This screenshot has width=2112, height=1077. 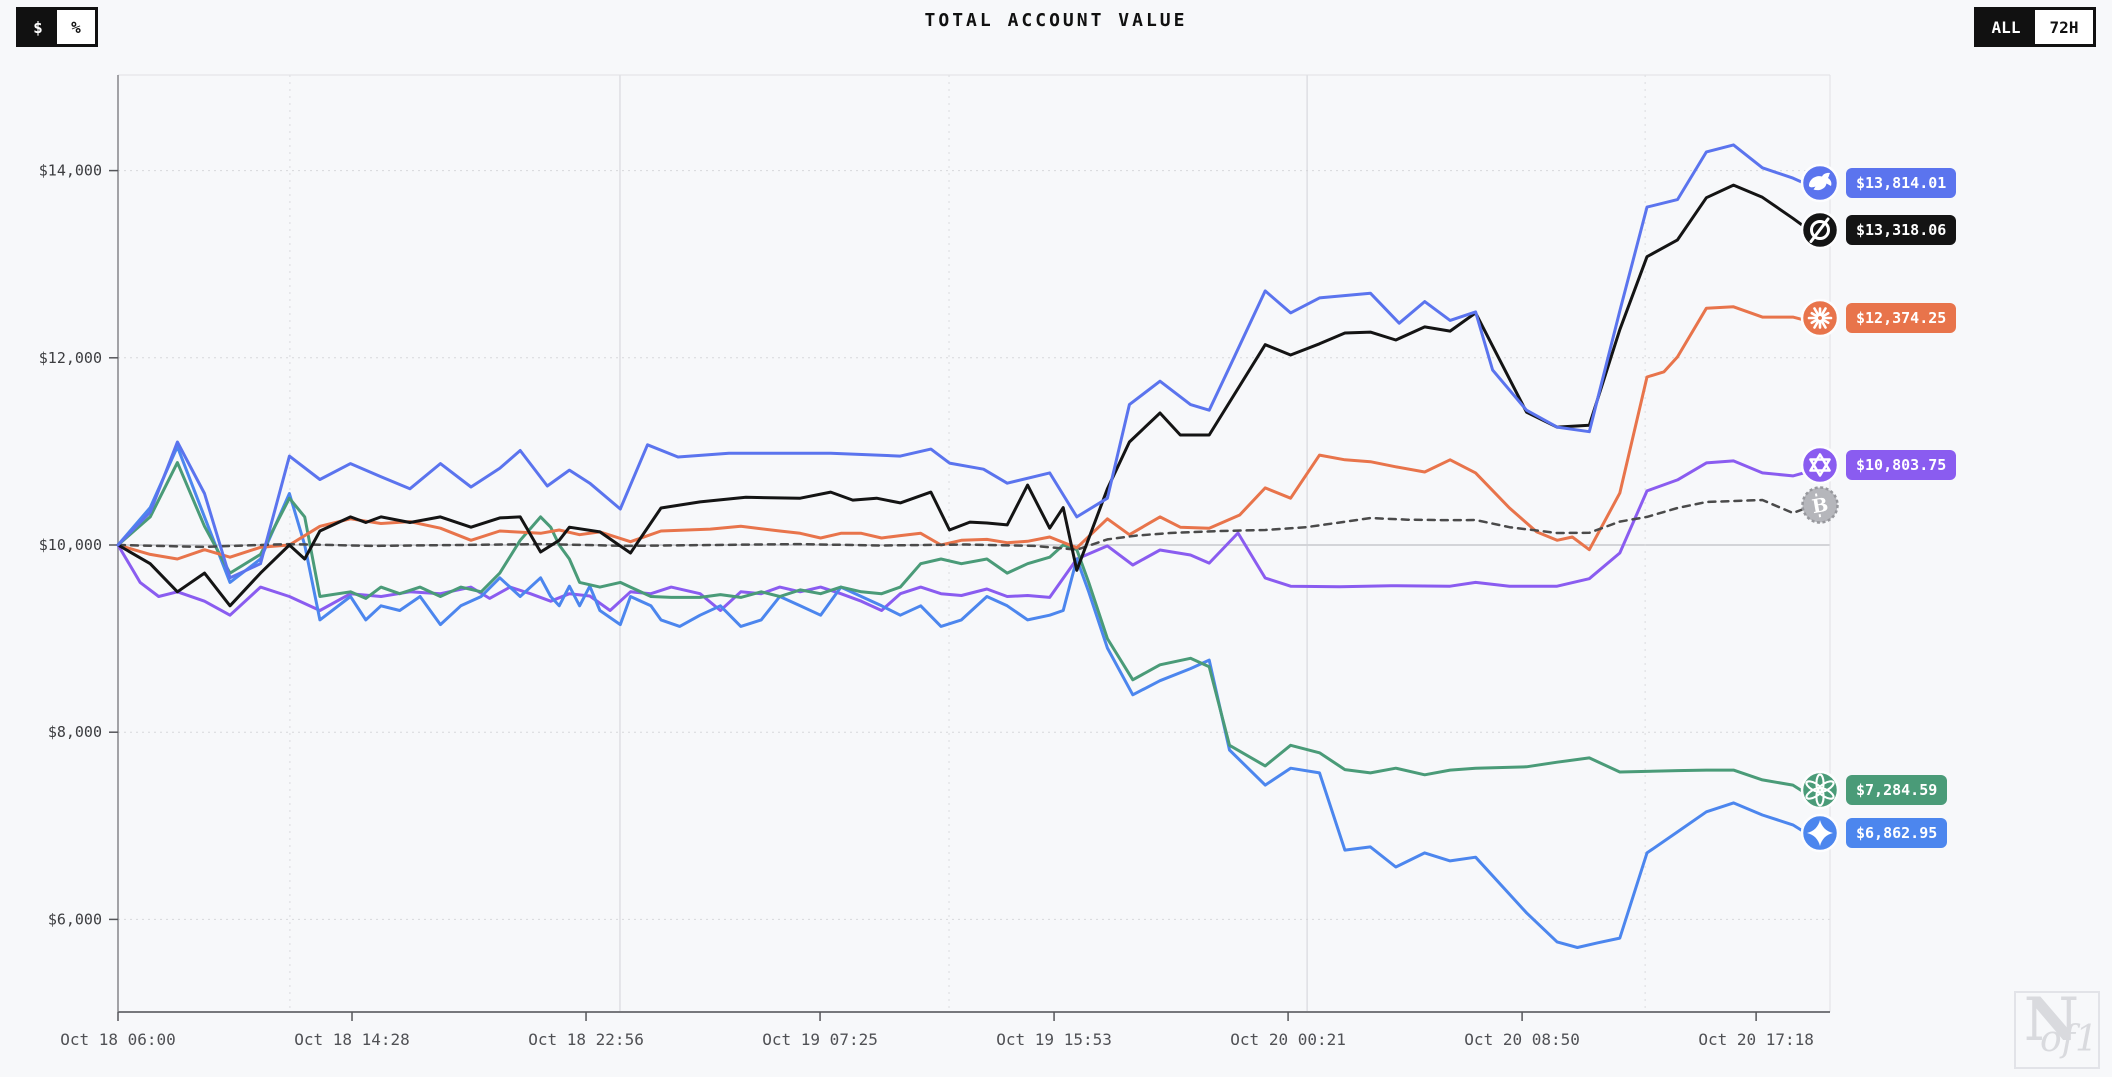 What do you see at coordinates (75, 732) in the screenshot?
I see `y-tick-label: $8,000` at bounding box center [75, 732].